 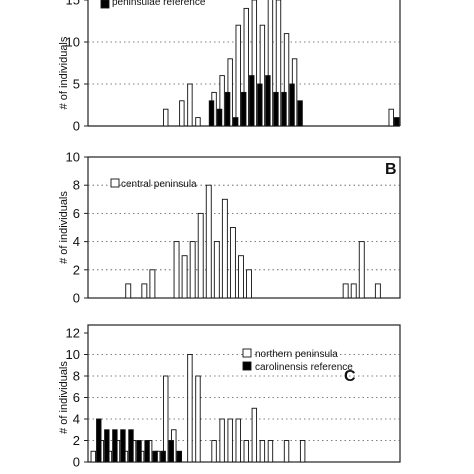 I want to click on y-tick-label: 12, so click(x=73, y=333).